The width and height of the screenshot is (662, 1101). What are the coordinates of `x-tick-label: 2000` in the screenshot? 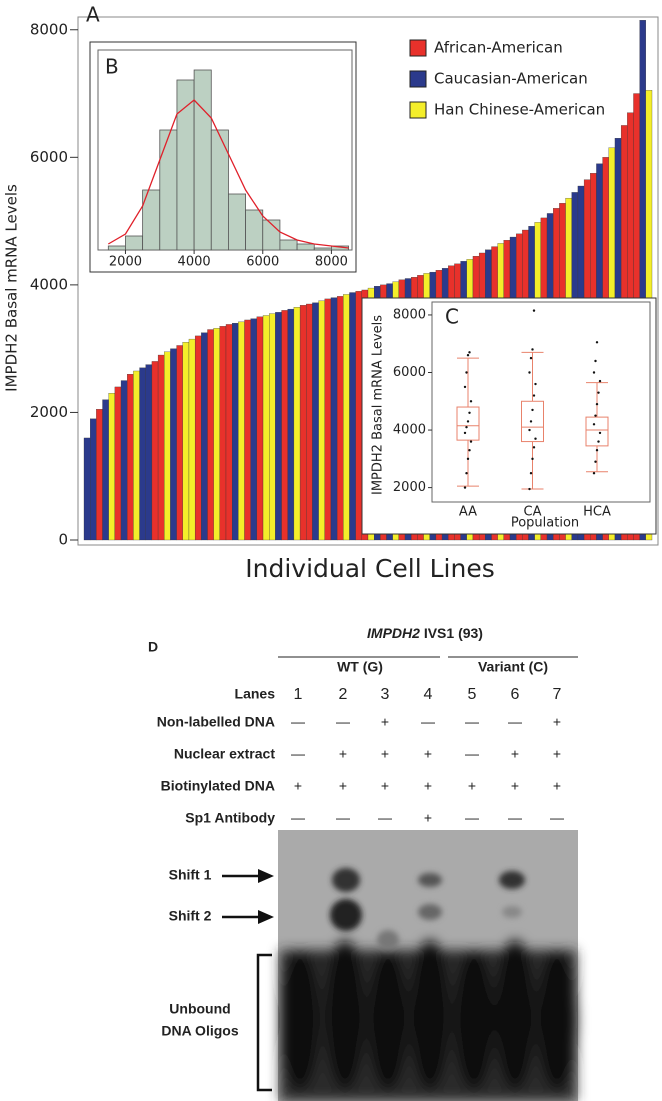 It's located at (125, 262).